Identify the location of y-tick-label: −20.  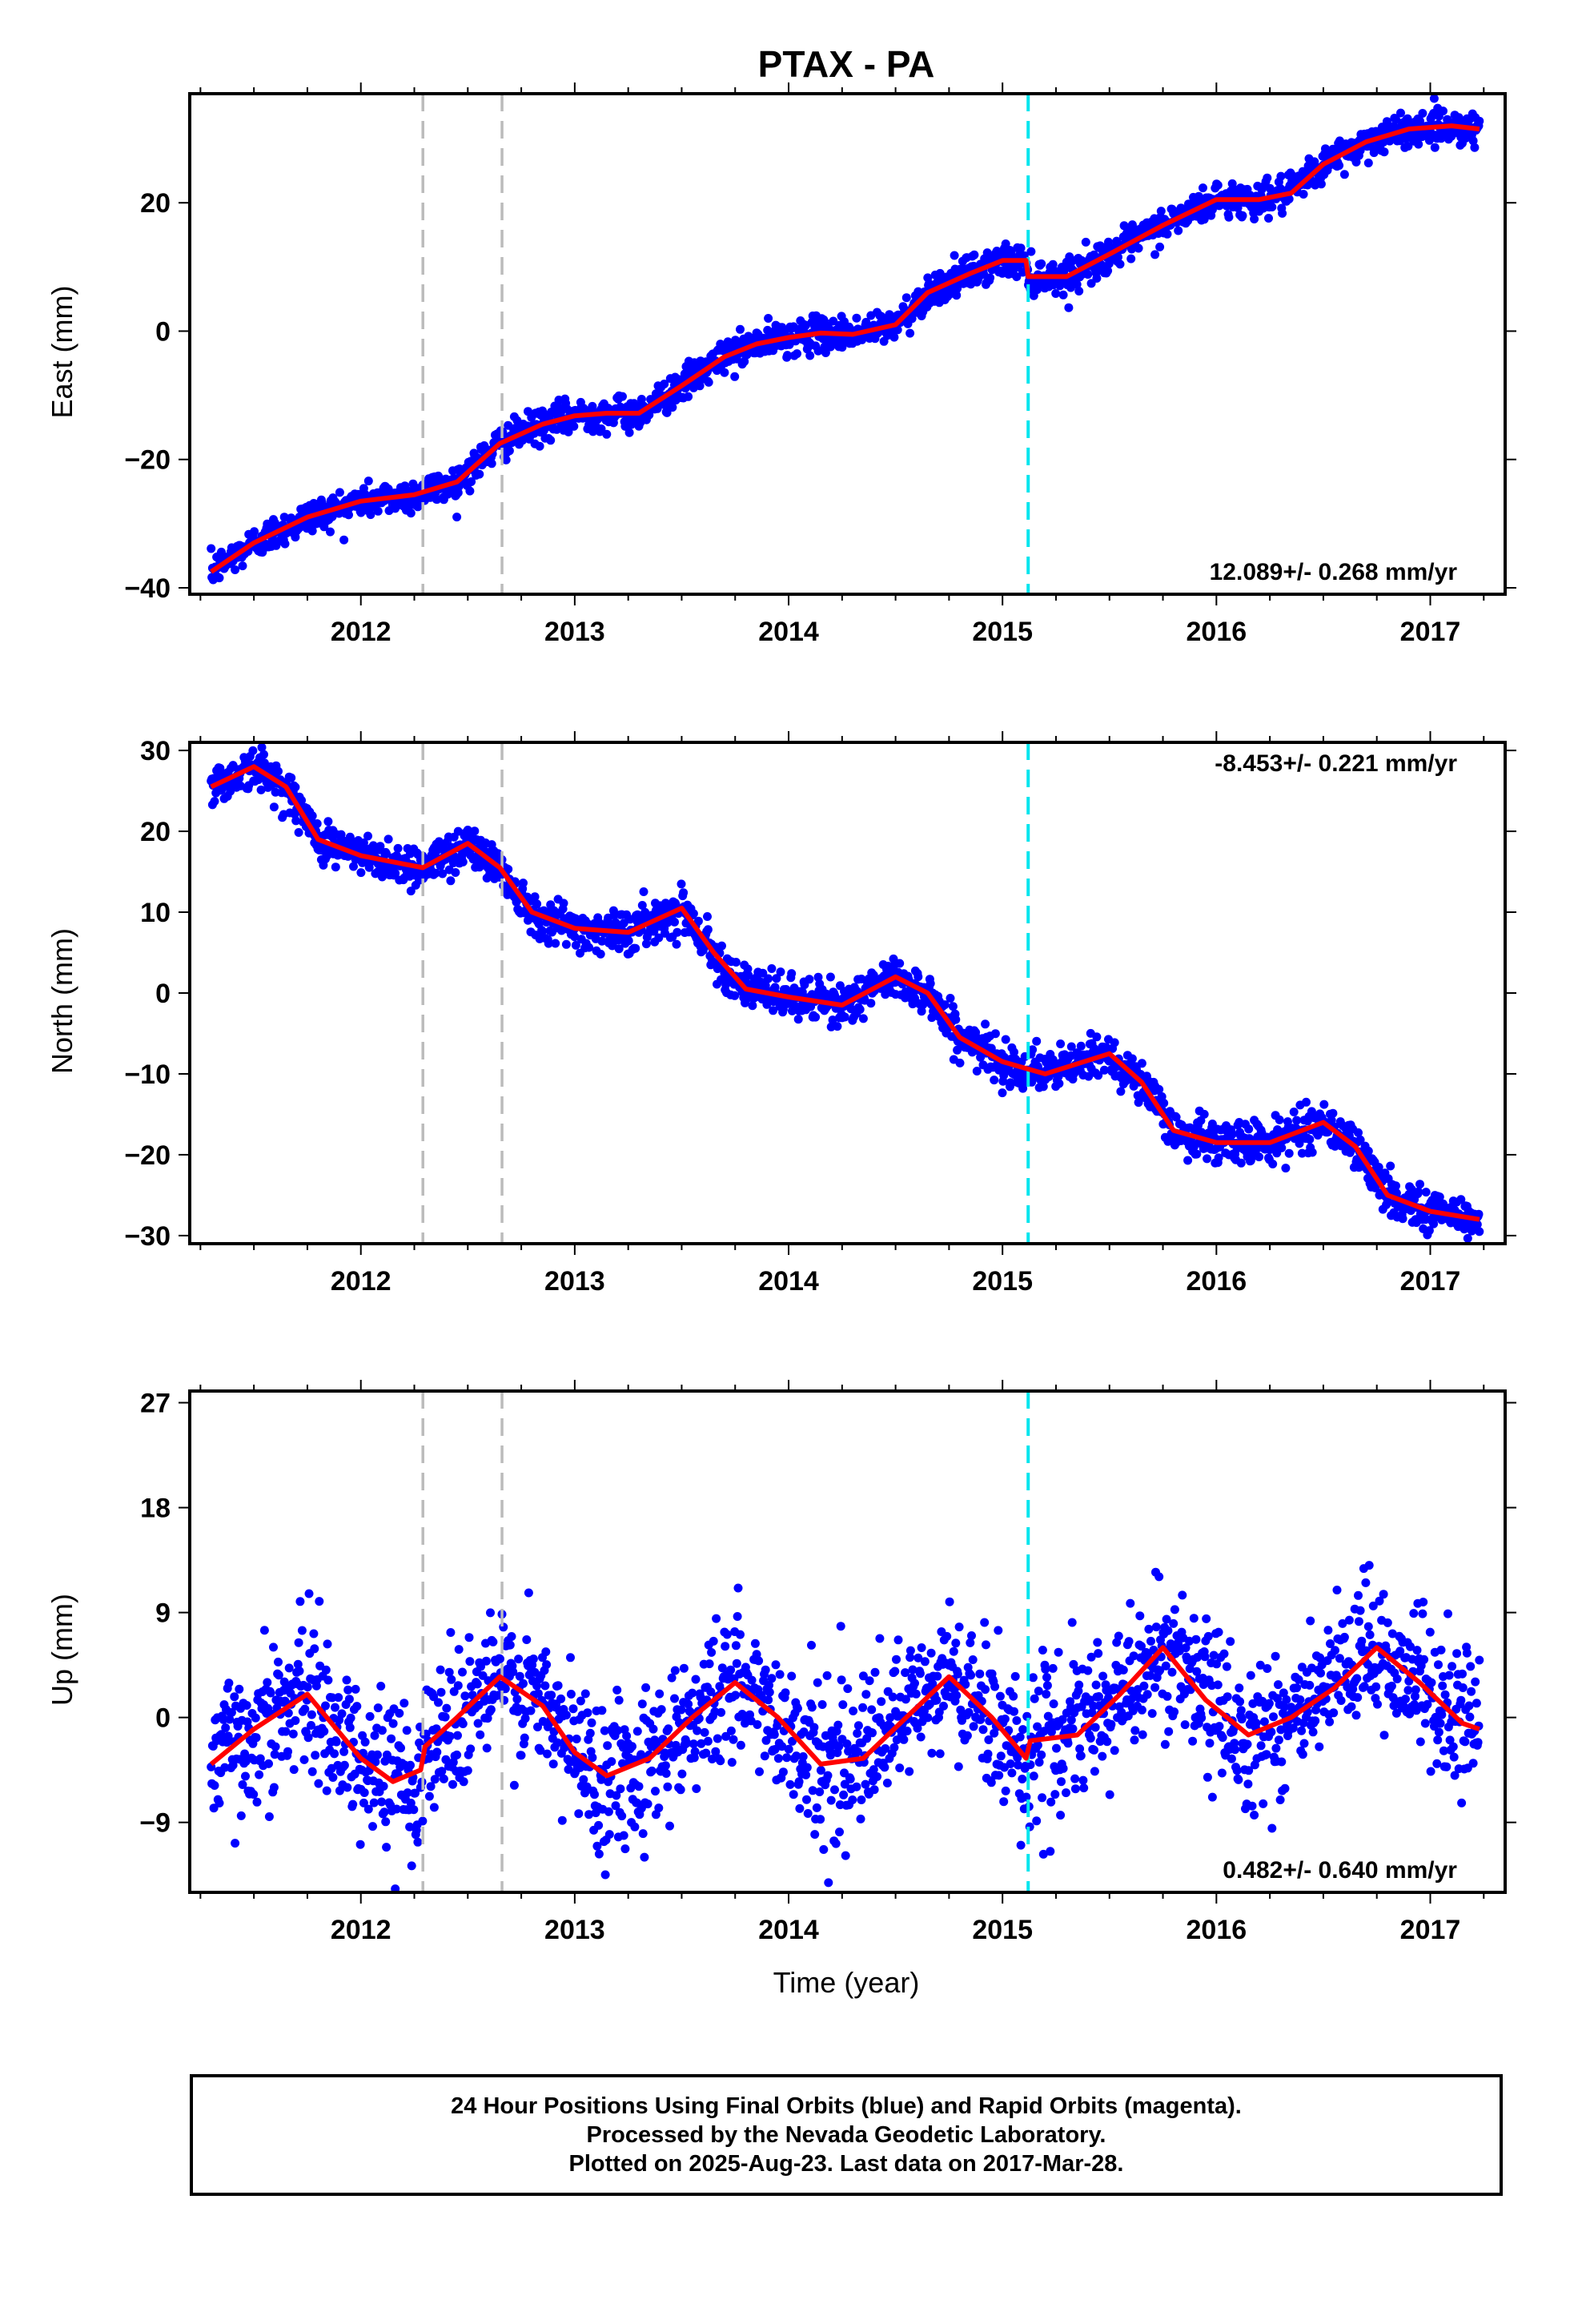
(147, 1155).